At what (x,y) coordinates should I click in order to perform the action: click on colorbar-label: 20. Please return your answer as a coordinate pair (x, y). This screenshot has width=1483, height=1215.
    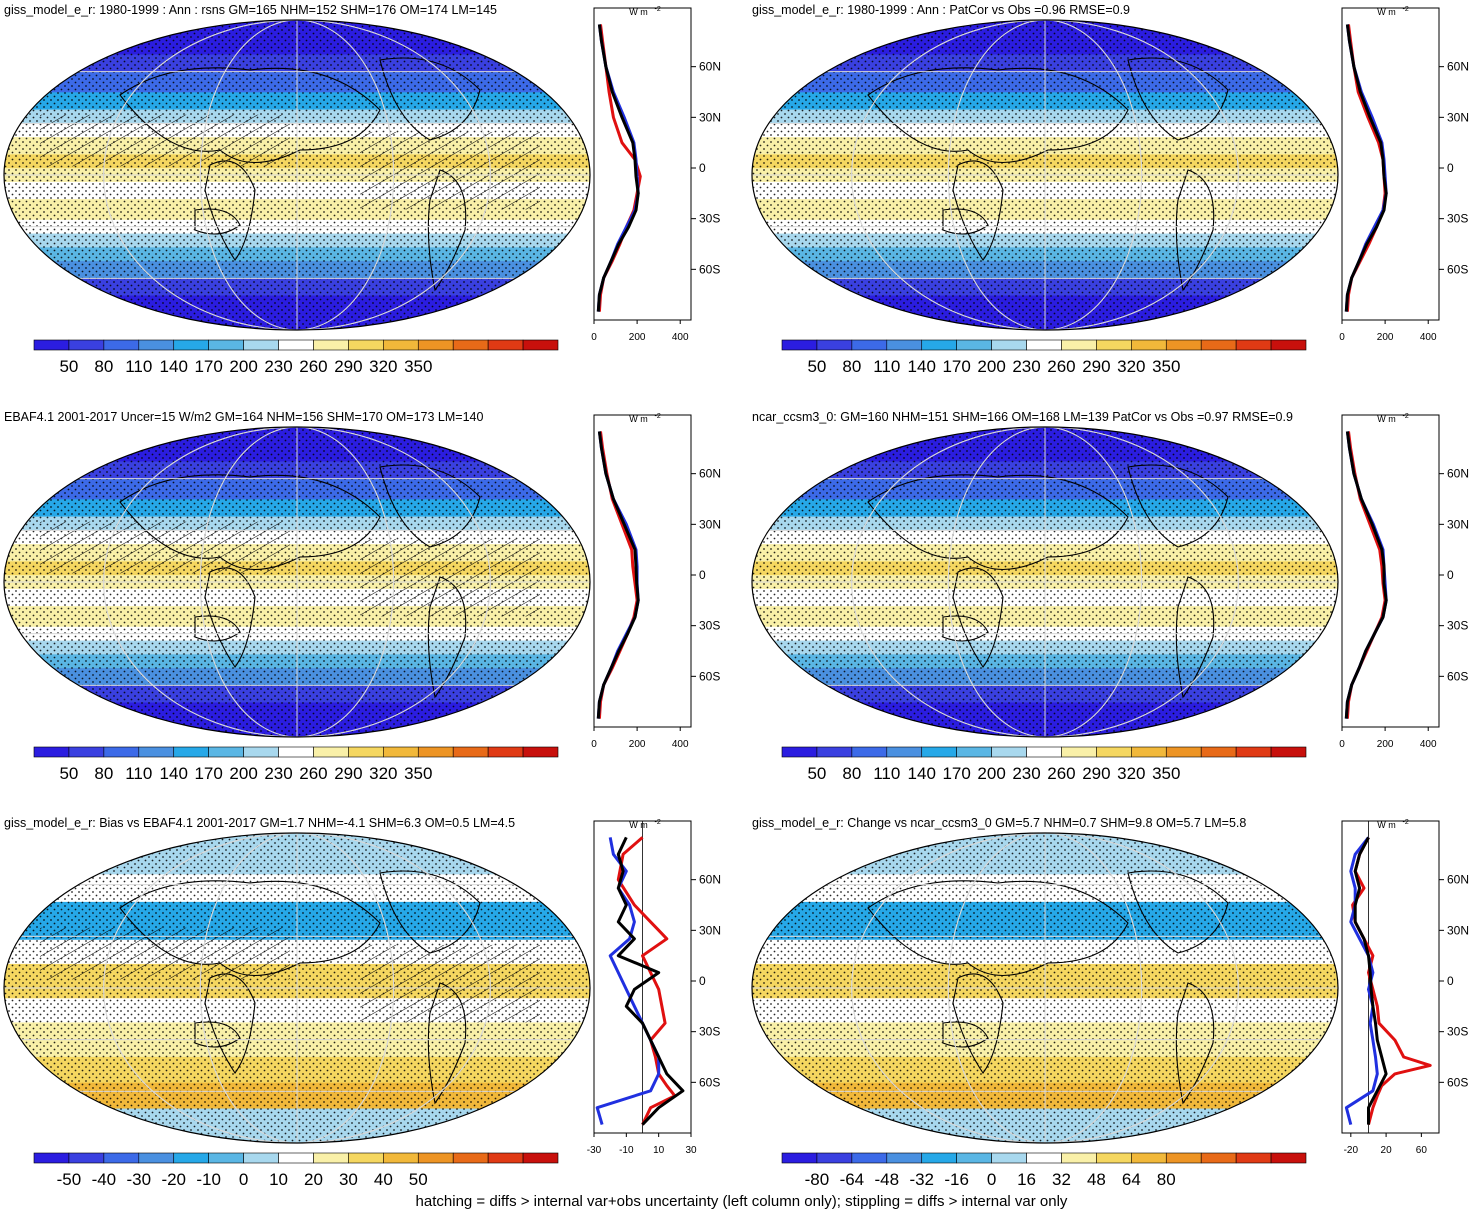
    Looking at the image, I should click on (313, 1179).